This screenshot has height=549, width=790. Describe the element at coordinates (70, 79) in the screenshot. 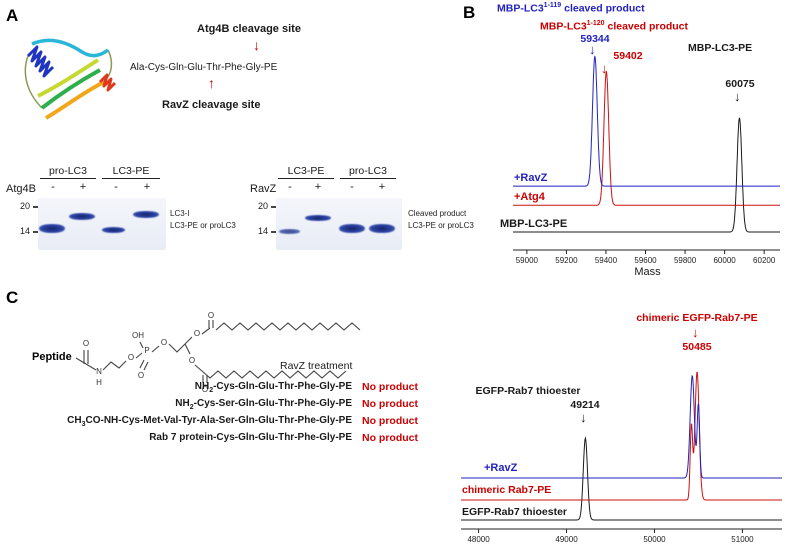

I see `lc3-ribbon-structure-image` at that location.